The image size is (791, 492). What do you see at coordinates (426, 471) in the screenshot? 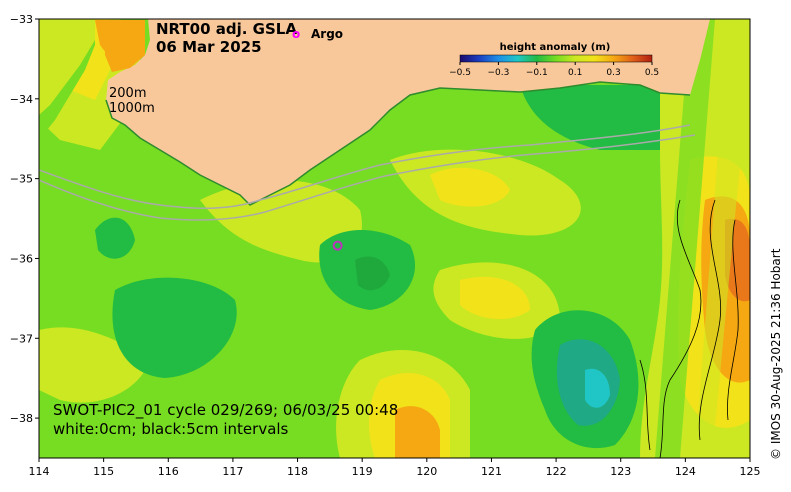
I see `x-tick-label: 120` at bounding box center [426, 471].